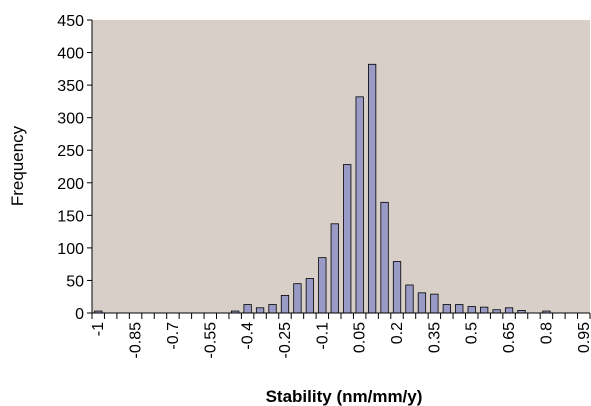 This screenshot has width=591, height=406. Describe the element at coordinates (434, 337) in the screenshot. I see `x-tick-label: 0.35` at that location.